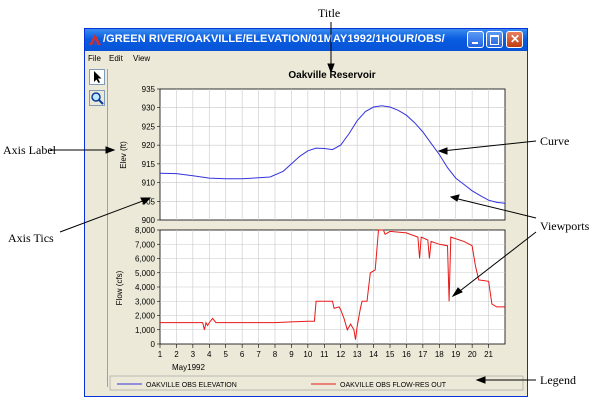  Describe the element at coordinates (153, 344) in the screenshot. I see `flow-ytick-label: 0` at that location.